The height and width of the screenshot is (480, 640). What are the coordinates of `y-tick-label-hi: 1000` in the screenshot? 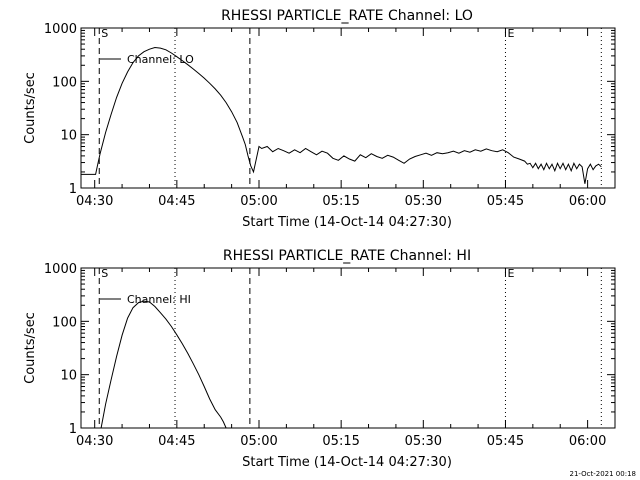 It's located at (60, 269).